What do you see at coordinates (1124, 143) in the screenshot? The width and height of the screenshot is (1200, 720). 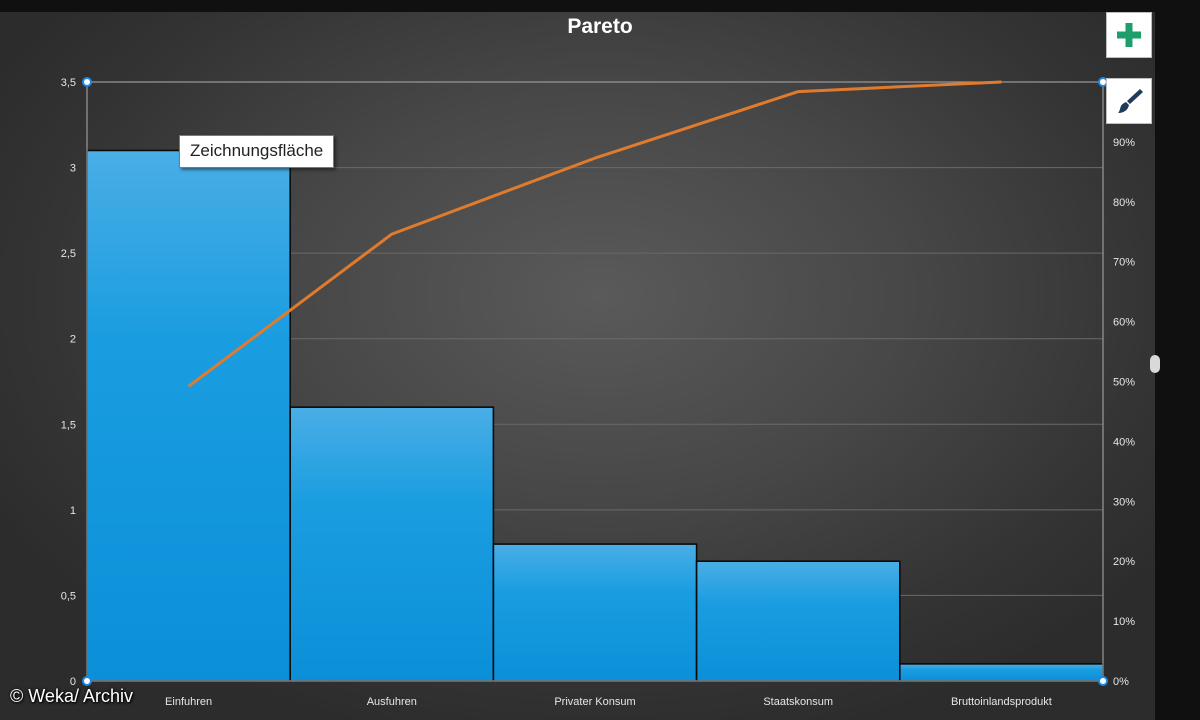 I see `right-axis-tick-label: 90%` at bounding box center [1124, 143].